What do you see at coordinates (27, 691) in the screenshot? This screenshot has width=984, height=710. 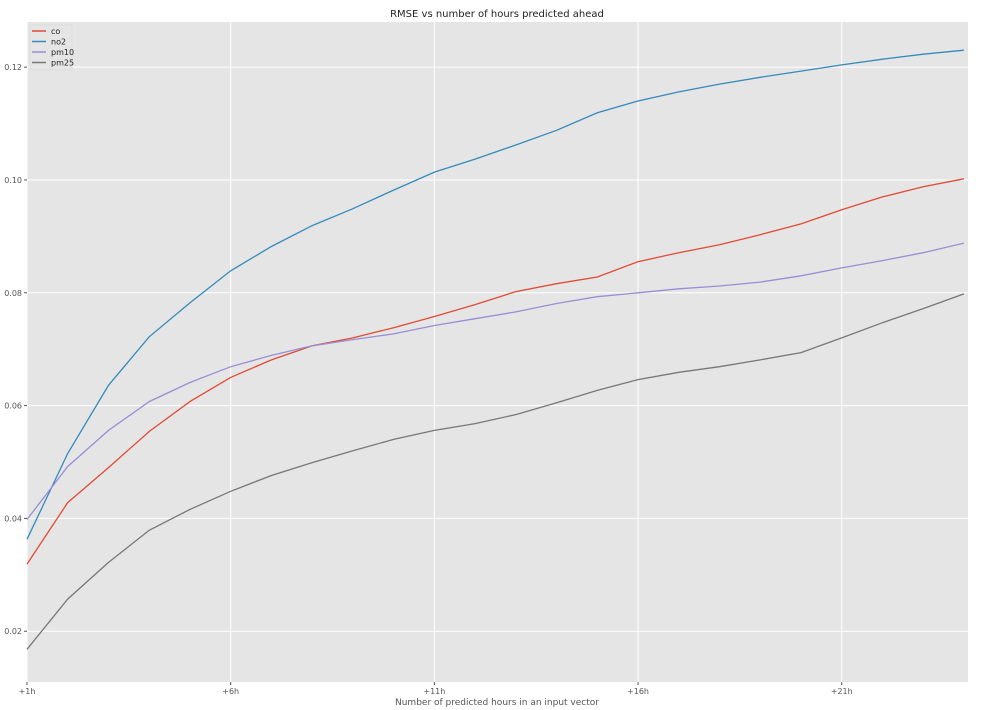 I see `x-tick-label: +1h` at bounding box center [27, 691].